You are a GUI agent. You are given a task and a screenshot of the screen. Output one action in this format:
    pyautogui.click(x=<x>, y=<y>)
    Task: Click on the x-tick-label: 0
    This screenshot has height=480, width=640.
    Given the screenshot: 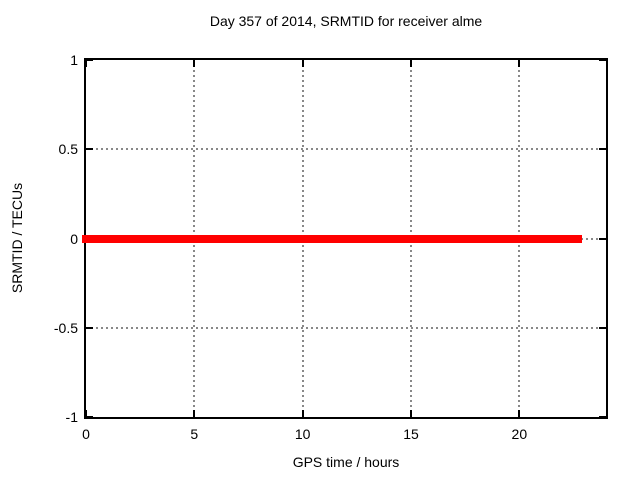 What is the action you would take?
    pyautogui.click(x=86, y=434)
    